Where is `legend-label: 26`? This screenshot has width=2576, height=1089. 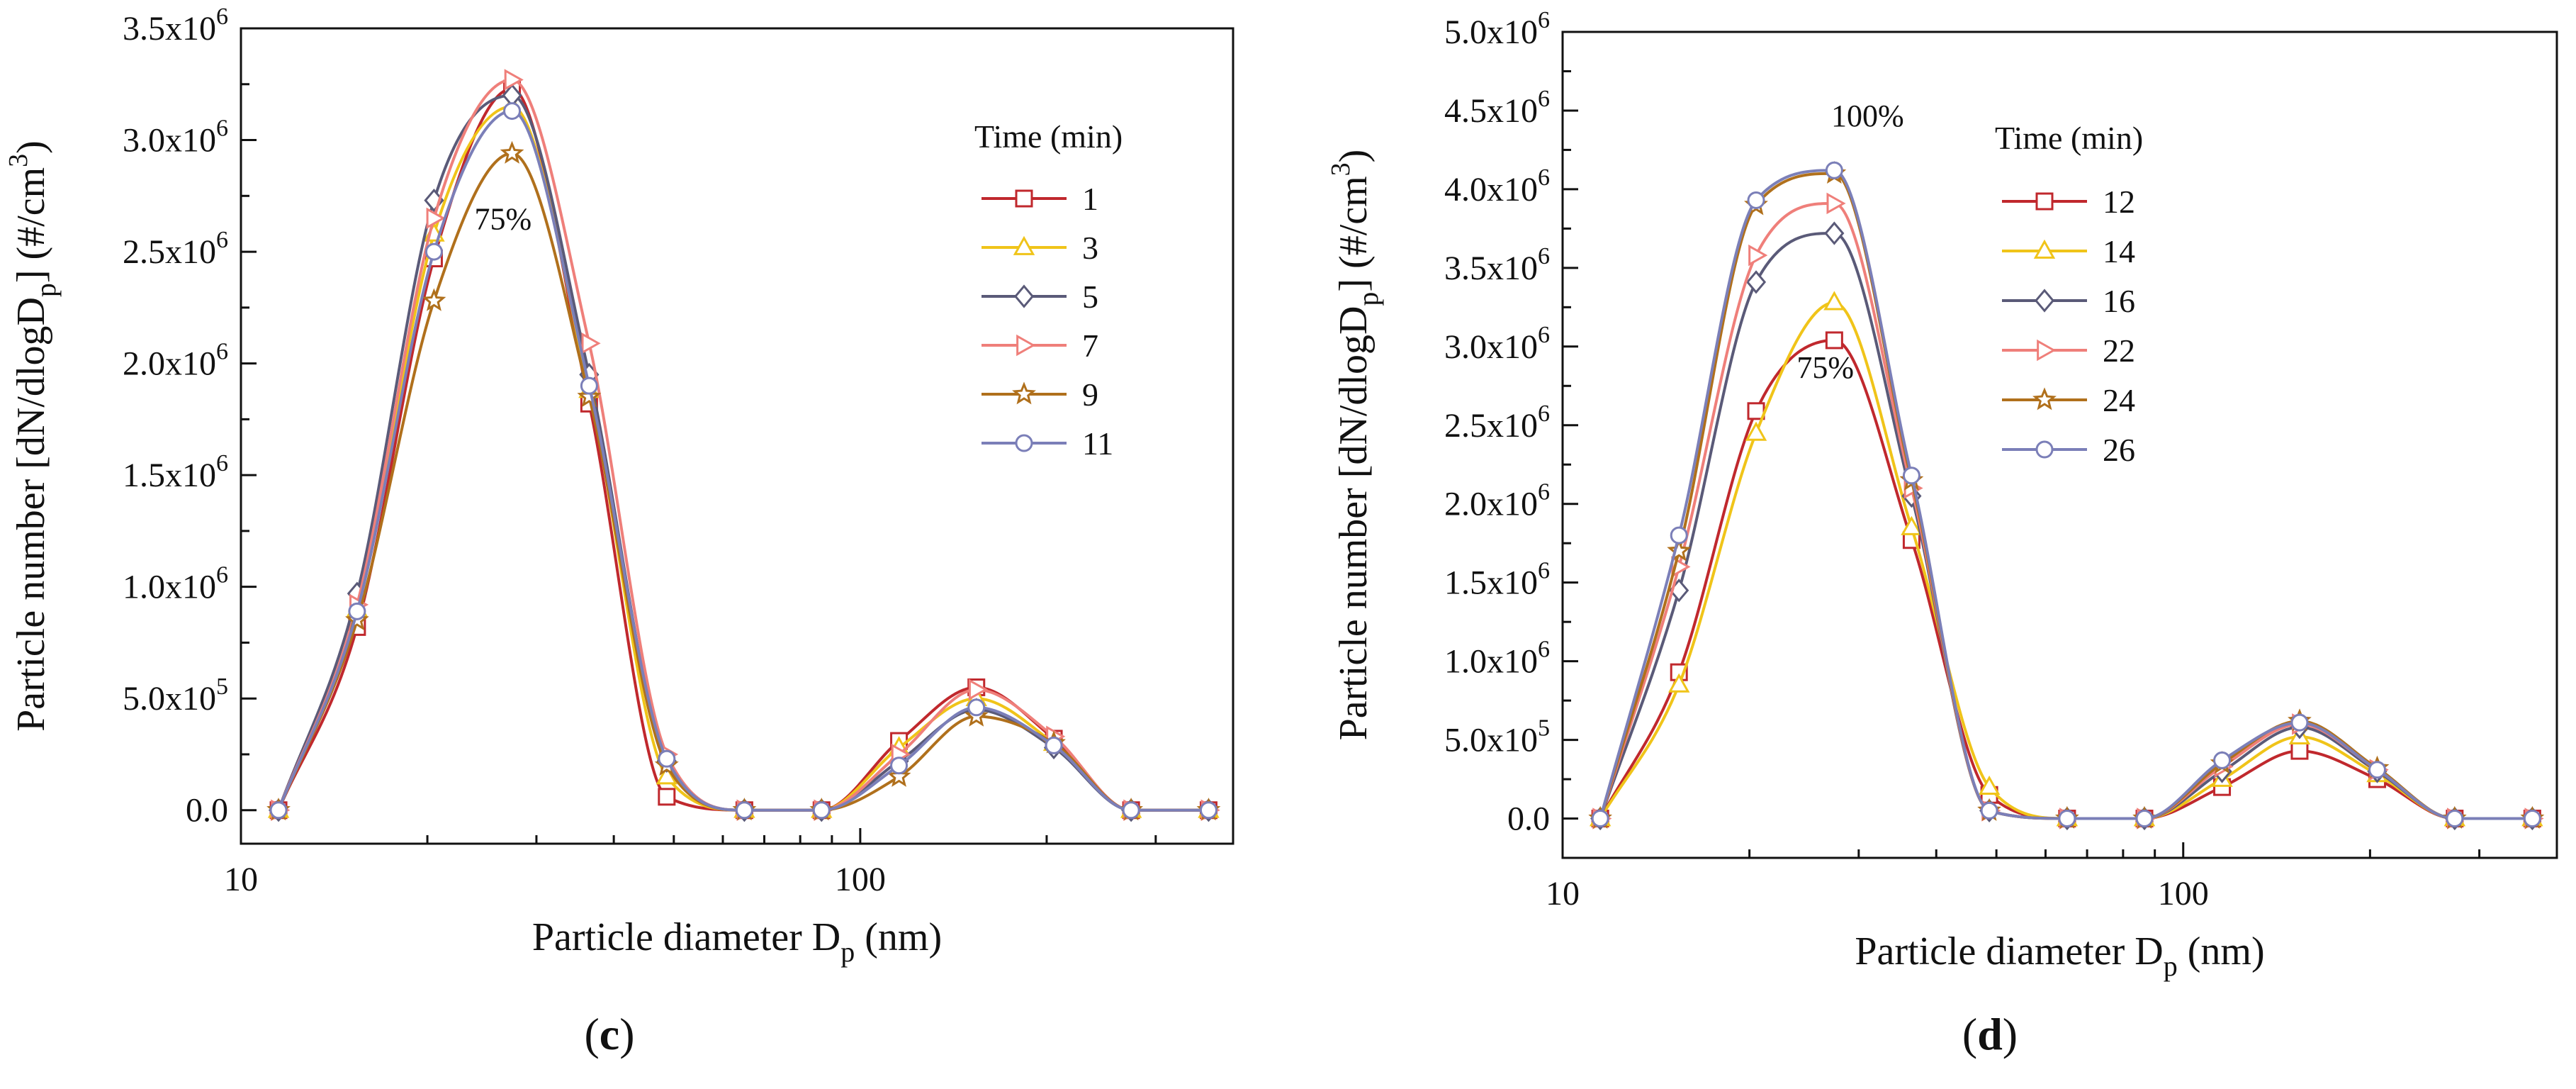 legend-label: 26 is located at coordinates (2119, 450).